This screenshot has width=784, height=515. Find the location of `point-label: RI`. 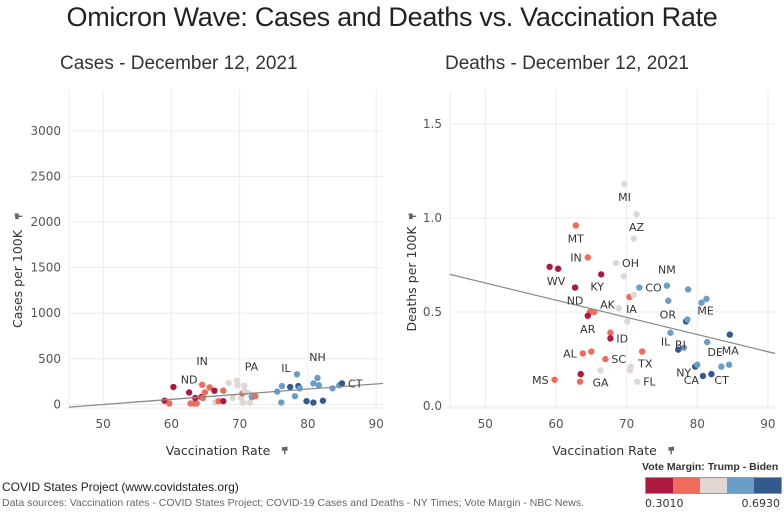

point-label: RI is located at coordinates (680, 345).